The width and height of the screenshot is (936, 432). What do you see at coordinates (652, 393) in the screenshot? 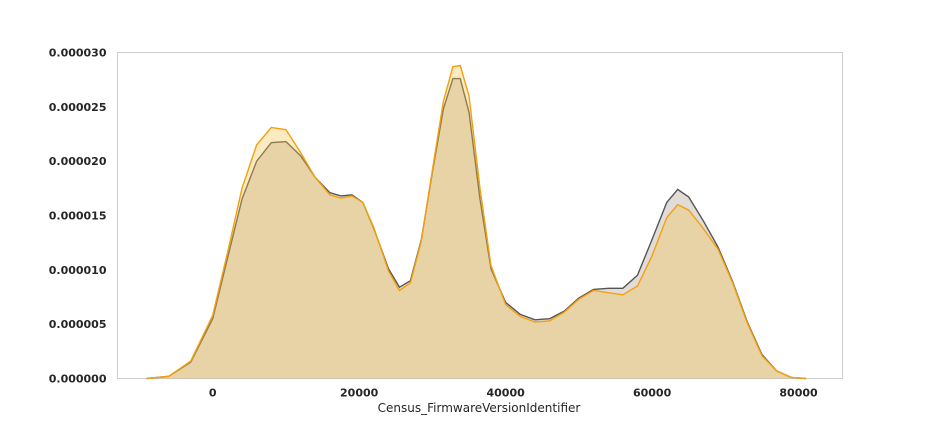
I see `x-tick-label: 60000` at bounding box center [652, 393].